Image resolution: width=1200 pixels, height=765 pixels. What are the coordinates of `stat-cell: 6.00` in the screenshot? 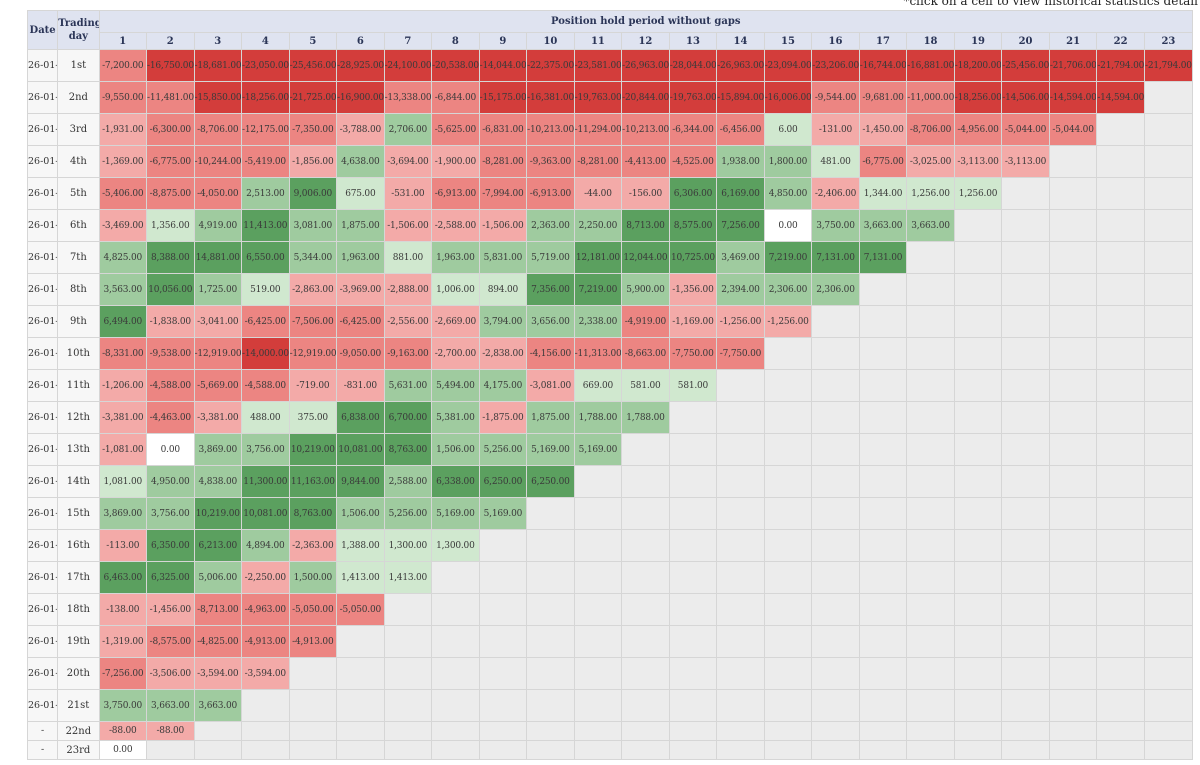 It's located at (788, 129).